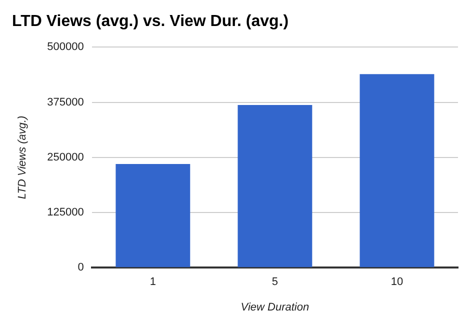 The image size is (472, 326). Describe the element at coordinates (150, 21) in the screenshot. I see `chart-title: LTD Views (avg.) vs. View Dur. (avg.)` at that location.